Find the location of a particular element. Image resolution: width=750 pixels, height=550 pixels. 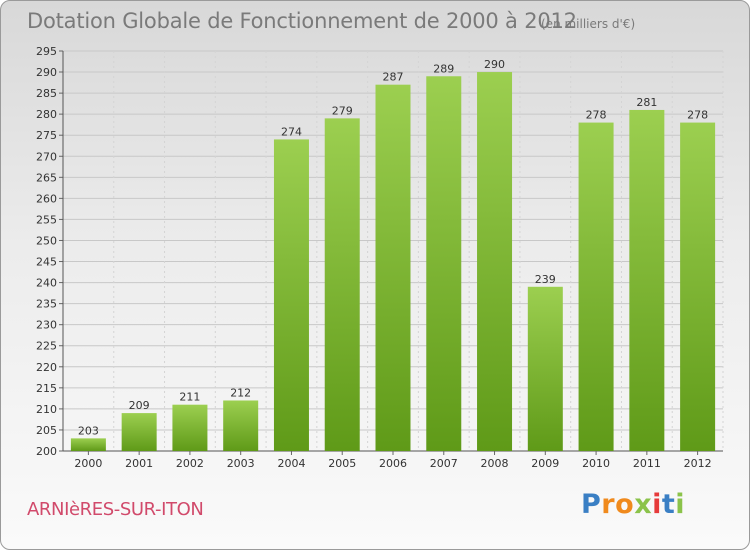

bar-2004 is located at coordinates (291, 295).